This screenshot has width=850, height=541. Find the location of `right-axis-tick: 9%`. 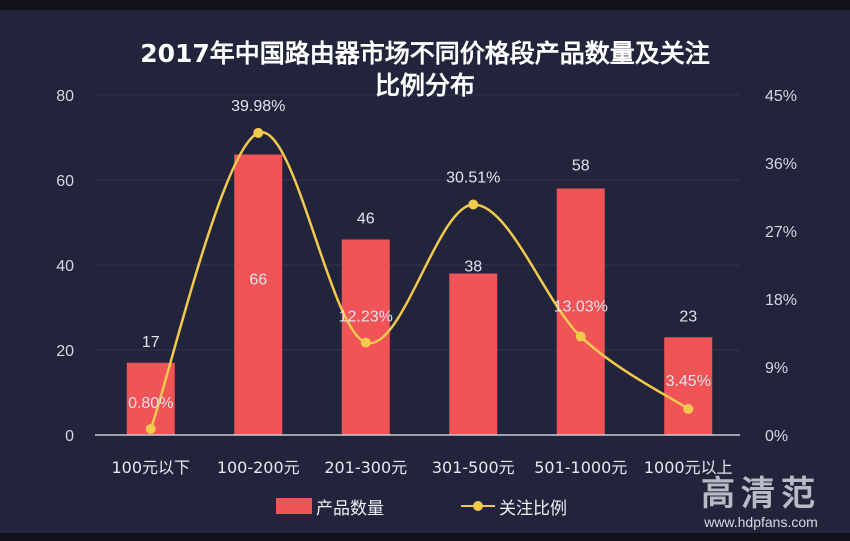

right-axis-tick: 9% is located at coordinates (776, 368).